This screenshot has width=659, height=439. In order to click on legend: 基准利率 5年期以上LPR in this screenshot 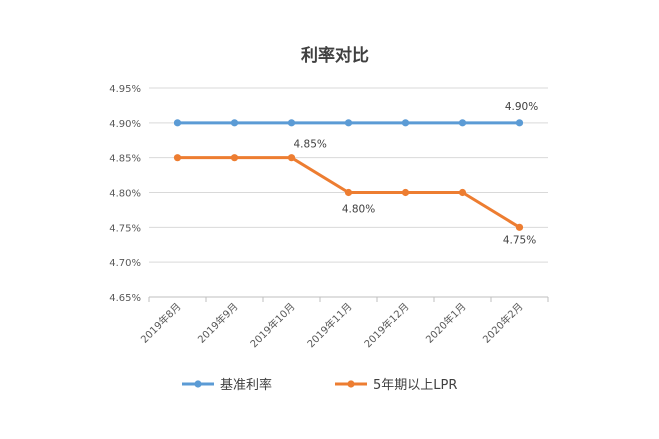, I will do `click(319, 385)`.